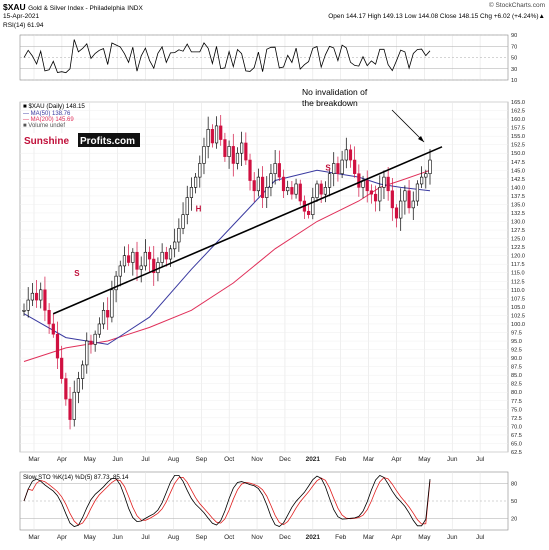 Image resolution: width=549 pixels, height=550 pixels. I want to click on price-tick-label: 110.0, so click(518, 291).